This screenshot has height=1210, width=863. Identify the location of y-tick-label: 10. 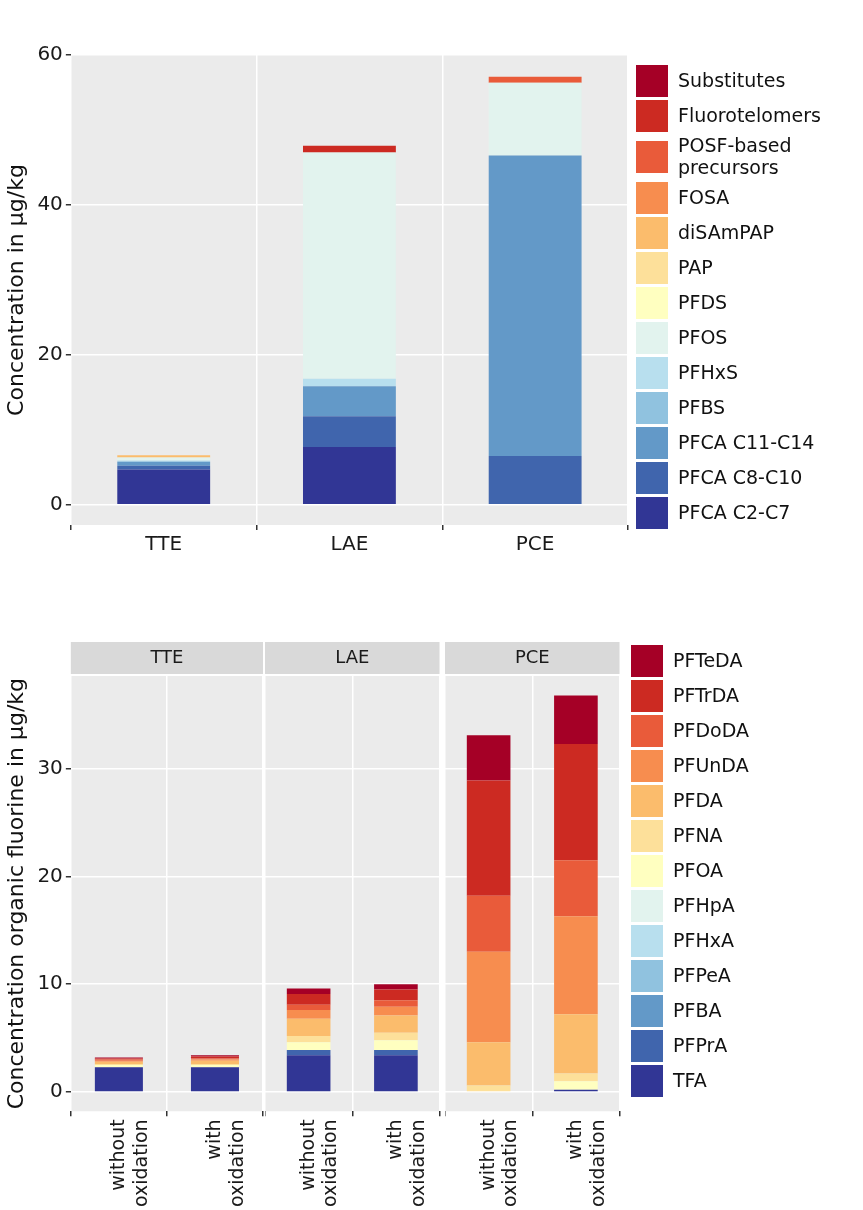
(50, 982).